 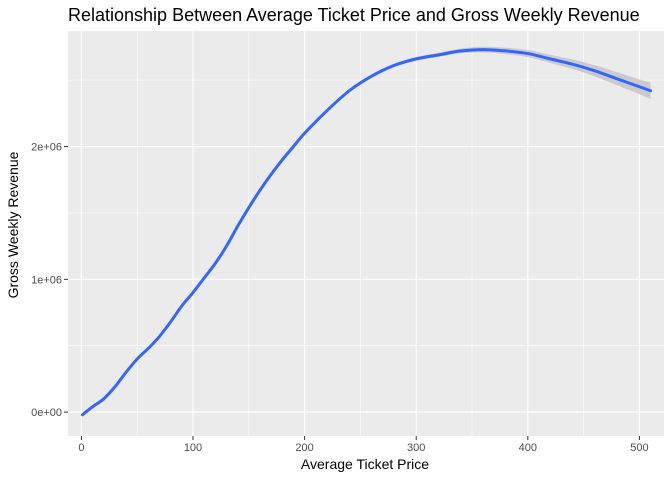 What do you see at coordinates (13, 224) in the screenshot?
I see `y-axis-title: Gross Weekly Revenue` at bounding box center [13, 224].